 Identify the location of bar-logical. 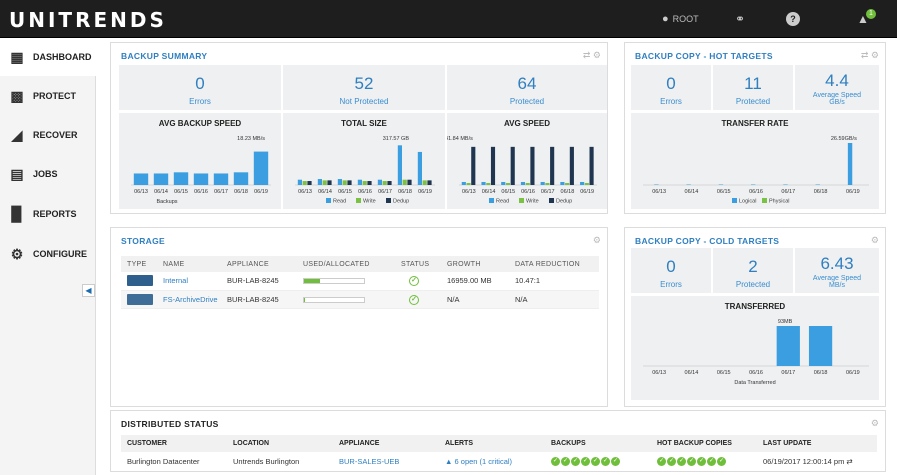
(850, 164).